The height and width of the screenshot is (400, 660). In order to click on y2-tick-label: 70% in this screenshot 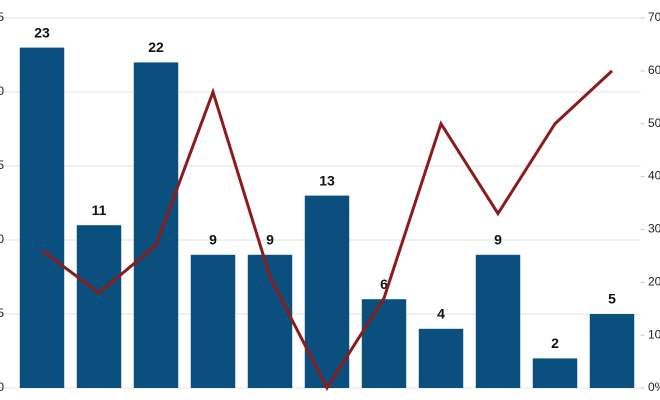, I will do `click(654, 17)`.